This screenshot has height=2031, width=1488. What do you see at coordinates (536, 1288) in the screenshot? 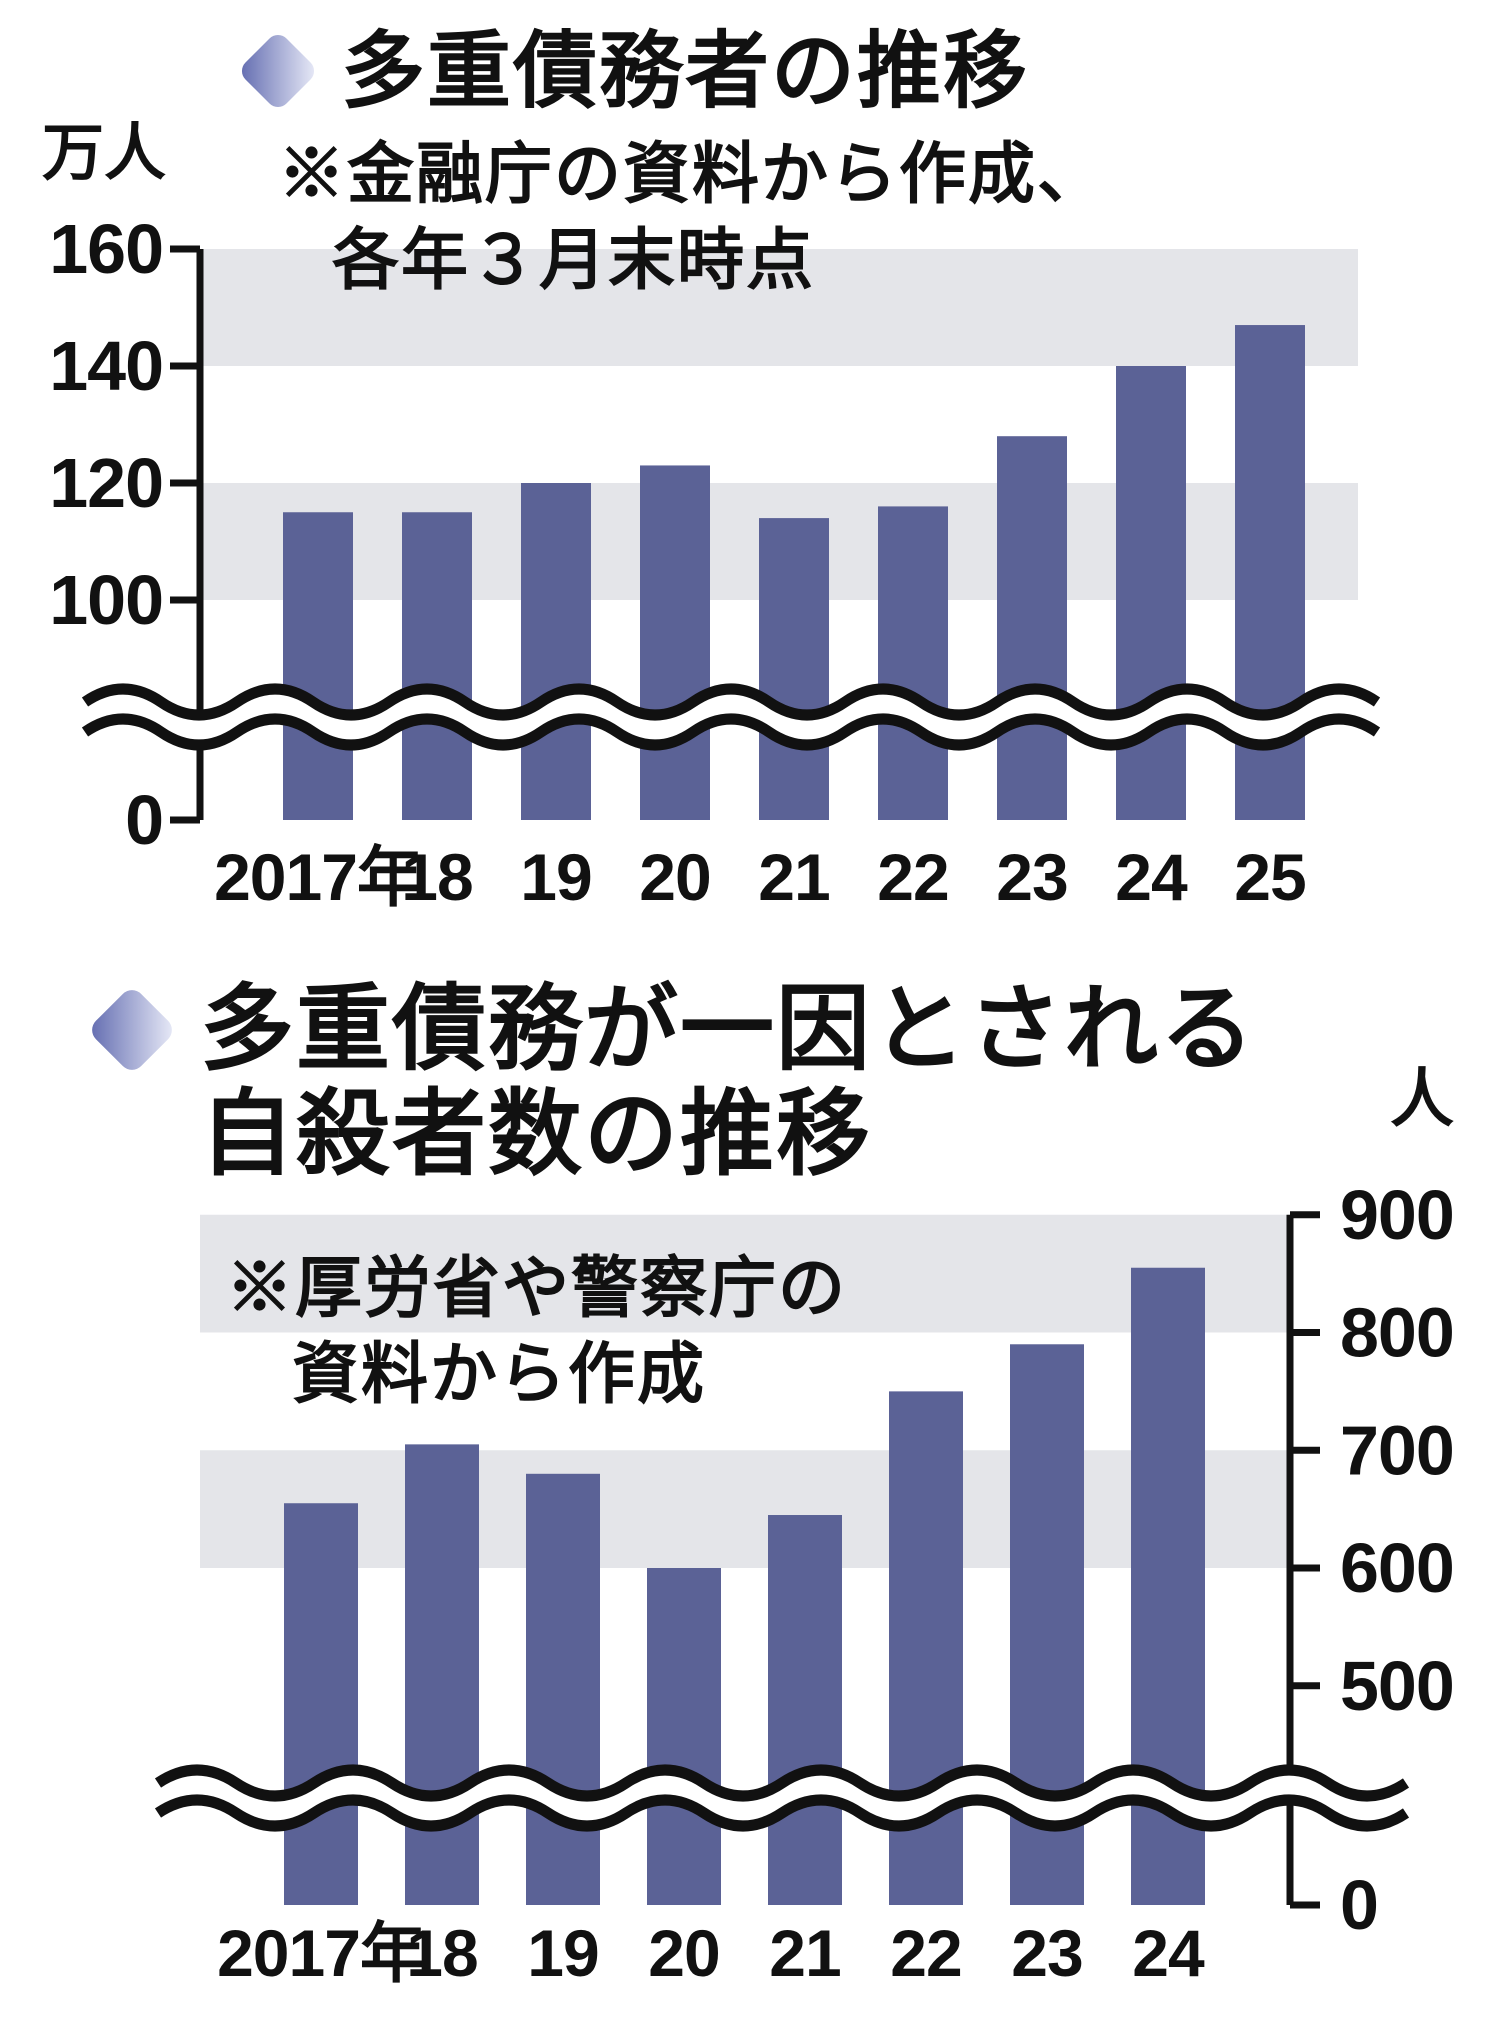
I see `chart2-note-line1: ※厚労省や警察庁の` at bounding box center [536, 1288].